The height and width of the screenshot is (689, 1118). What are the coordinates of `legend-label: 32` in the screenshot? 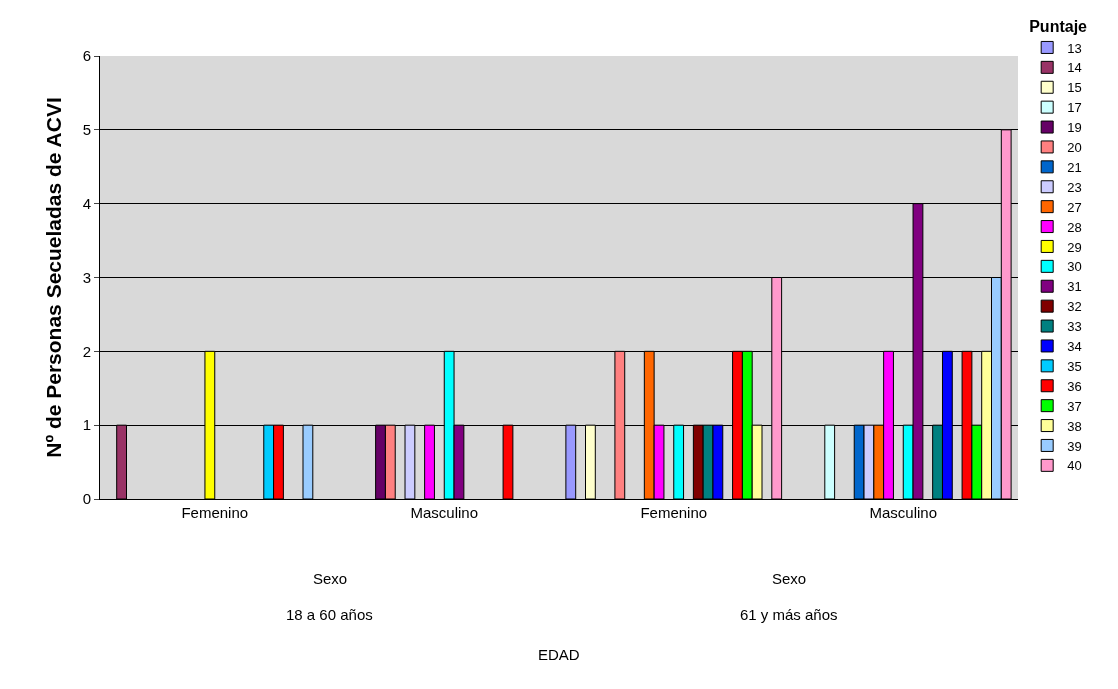 It's located at (1074, 307).